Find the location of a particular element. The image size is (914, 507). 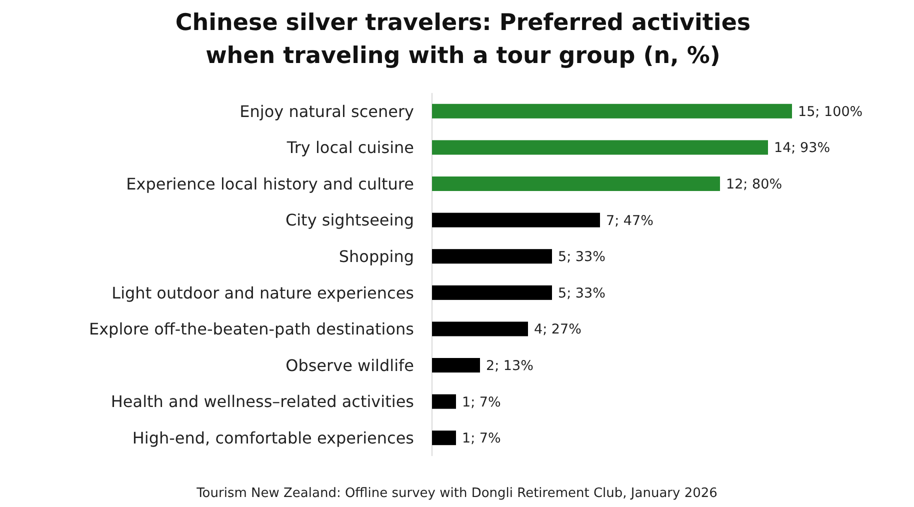

data-label: 14; 93% is located at coordinates (802, 148).